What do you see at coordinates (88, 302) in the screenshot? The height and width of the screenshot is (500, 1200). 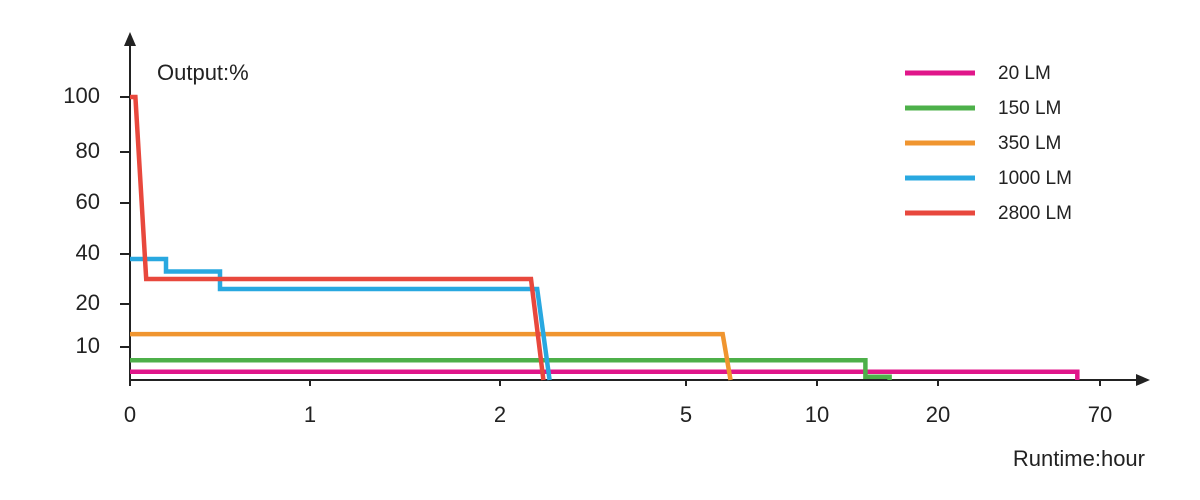 I see `y-tick-label: 20` at bounding box center [88, 302].